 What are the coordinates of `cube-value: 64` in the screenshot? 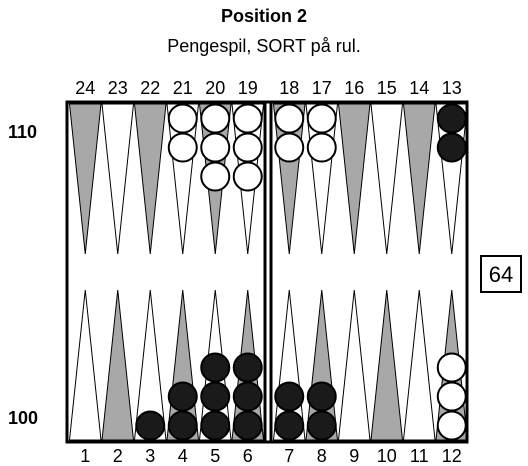 It's located at (501, 274).